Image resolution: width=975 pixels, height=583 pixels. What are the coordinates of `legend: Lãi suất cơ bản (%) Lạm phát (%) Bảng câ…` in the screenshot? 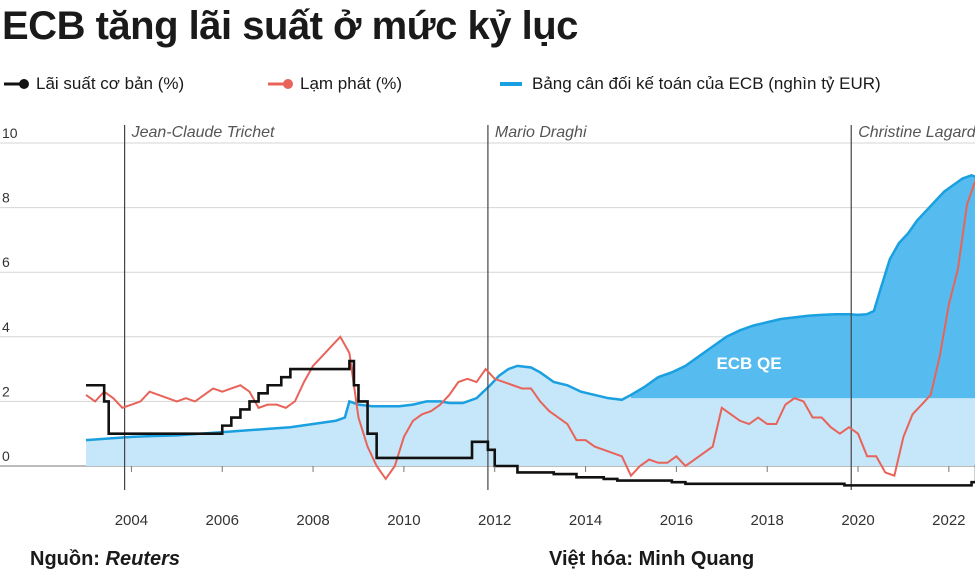 It's located at (487, 88).